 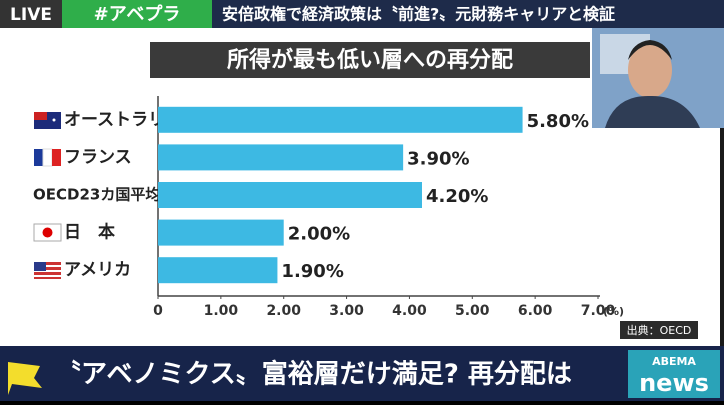 I want to click on source: 出典：OECD, so click(x=659, y=330).